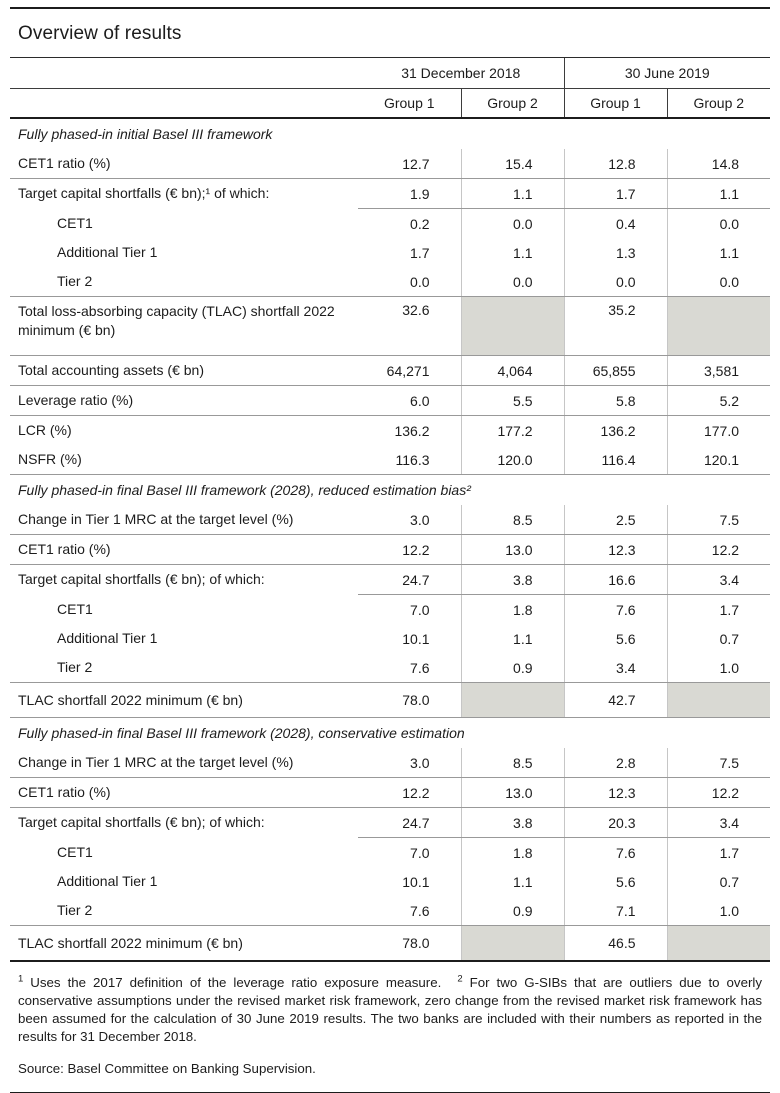 The height and width of the screenshot is (1093, 780). I want to click on row-label: LCR (%), so click(45, 430).